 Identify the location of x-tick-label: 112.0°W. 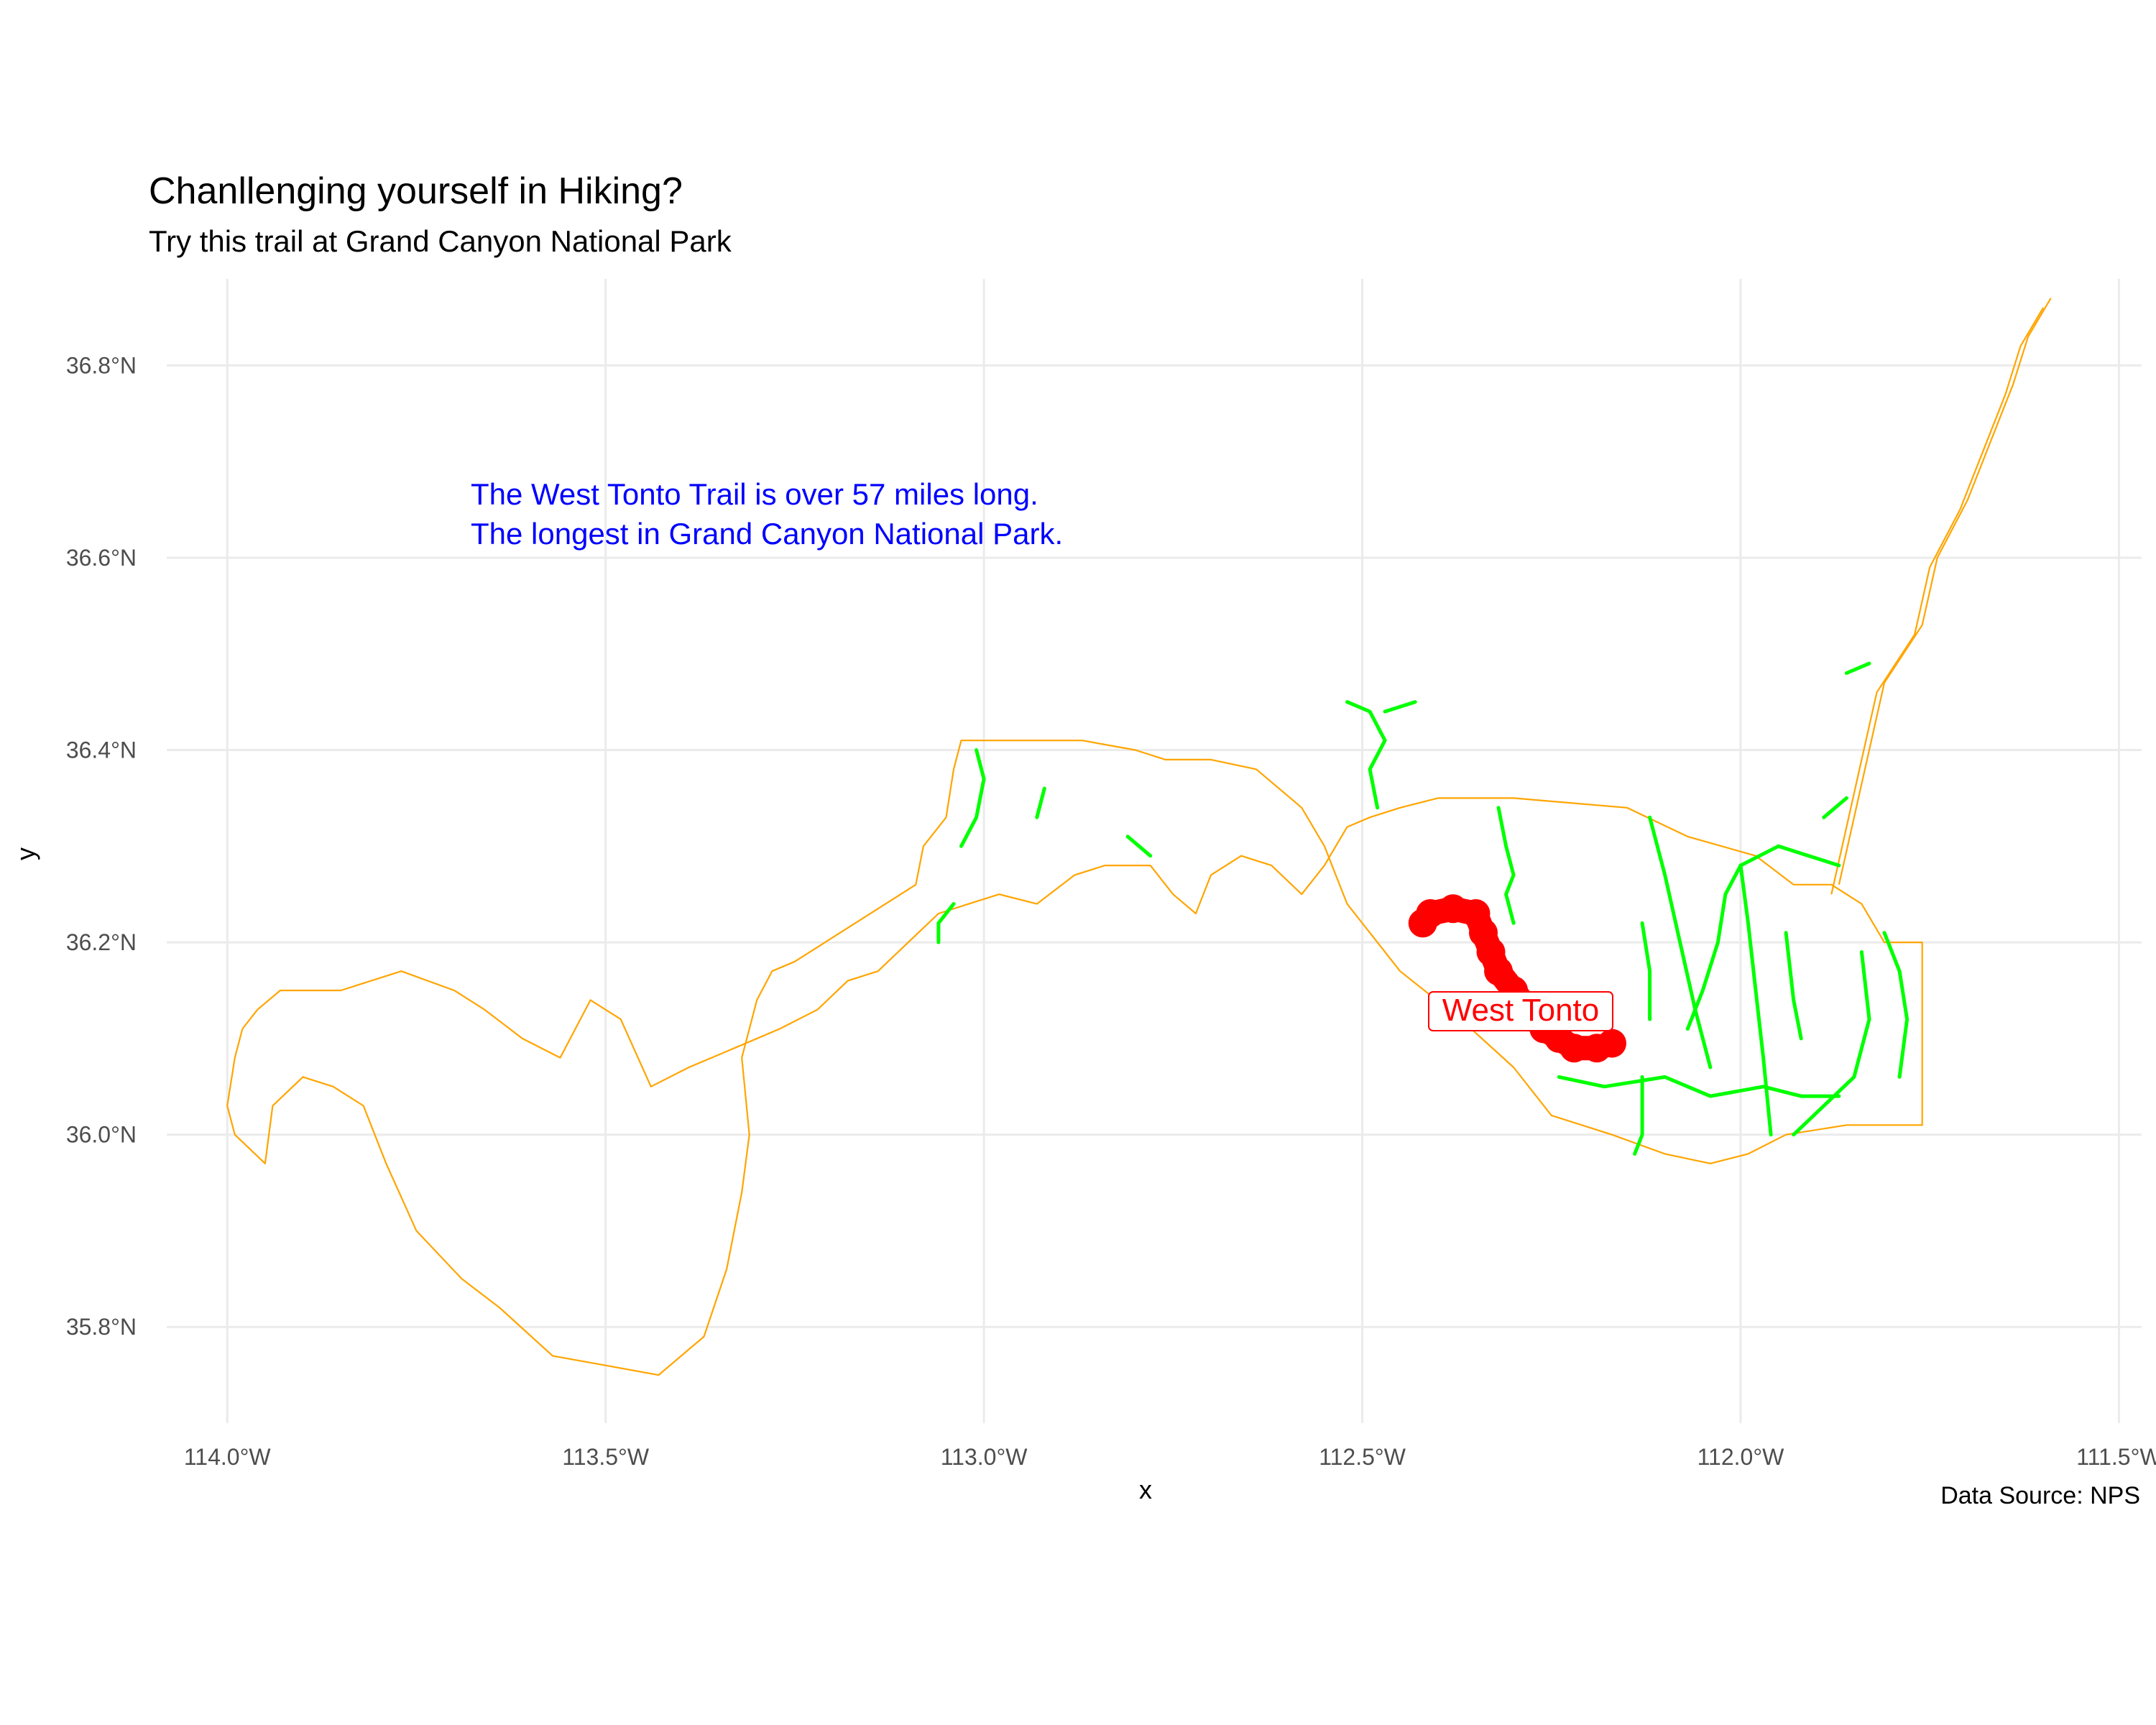
(1741, 1457).